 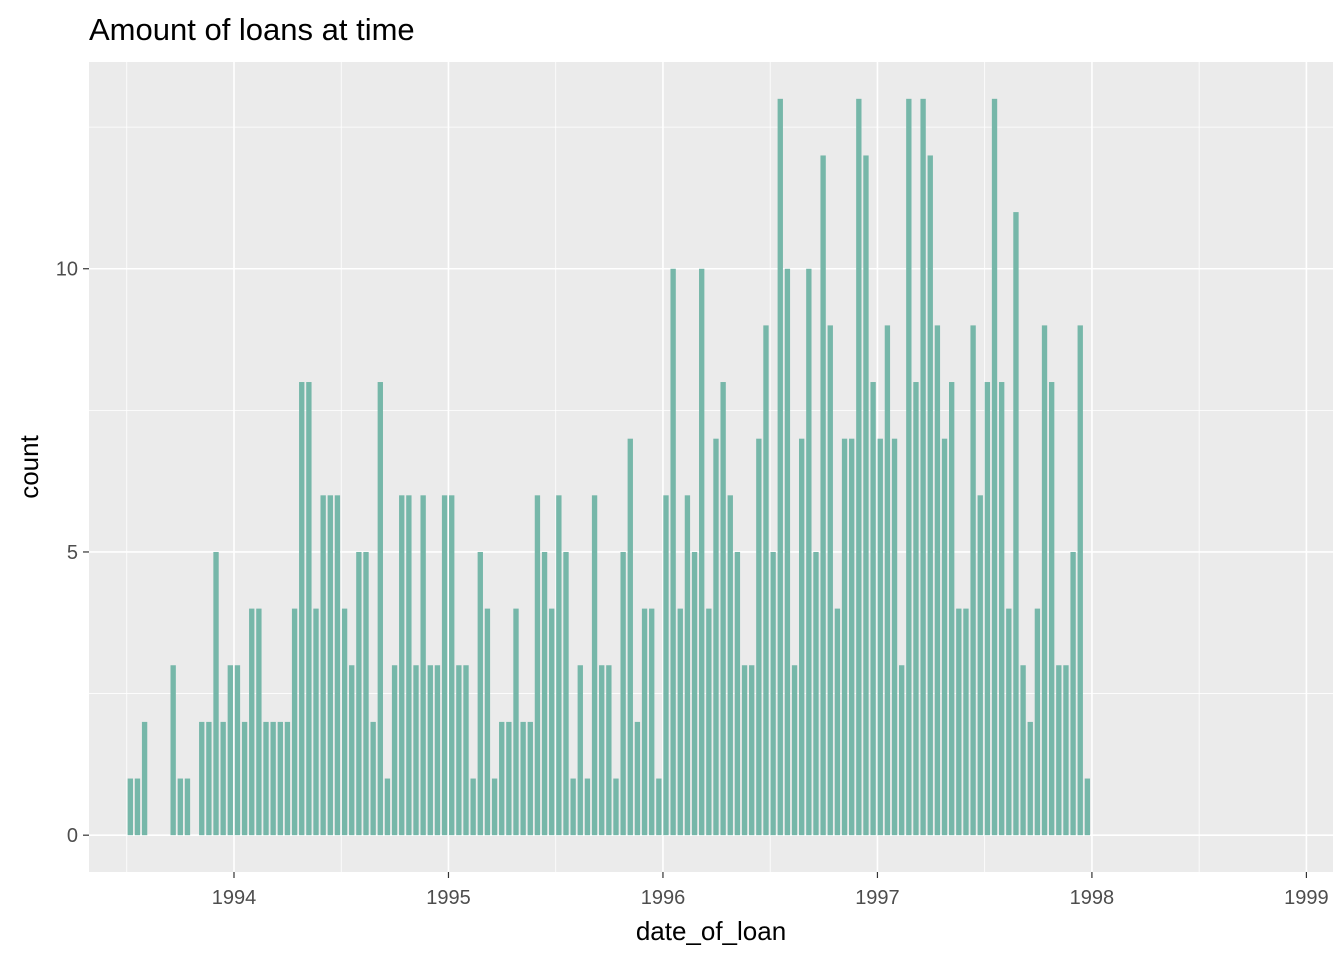 What do you see at coordinates (252, 29) in the screenshot?
I see `chart-title: Amount of loans at time` at bounding box center [252, 29].